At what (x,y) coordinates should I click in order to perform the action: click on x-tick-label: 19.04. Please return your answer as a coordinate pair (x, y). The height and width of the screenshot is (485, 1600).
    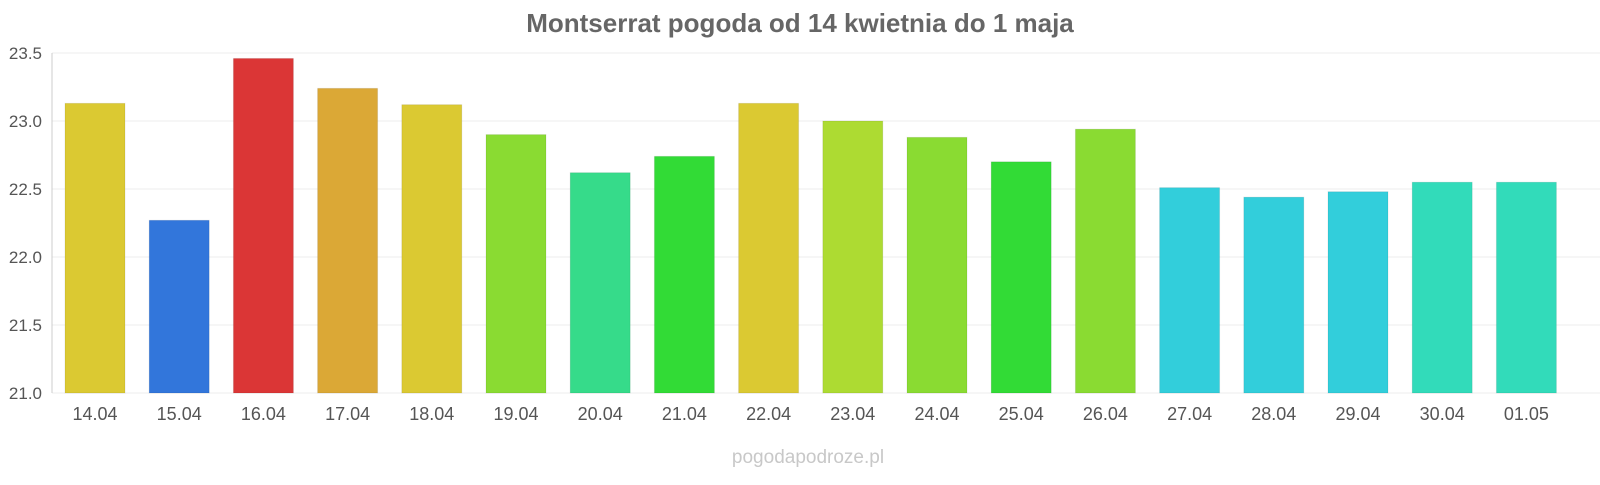
    Looking at the image, I should click on (515, 414).